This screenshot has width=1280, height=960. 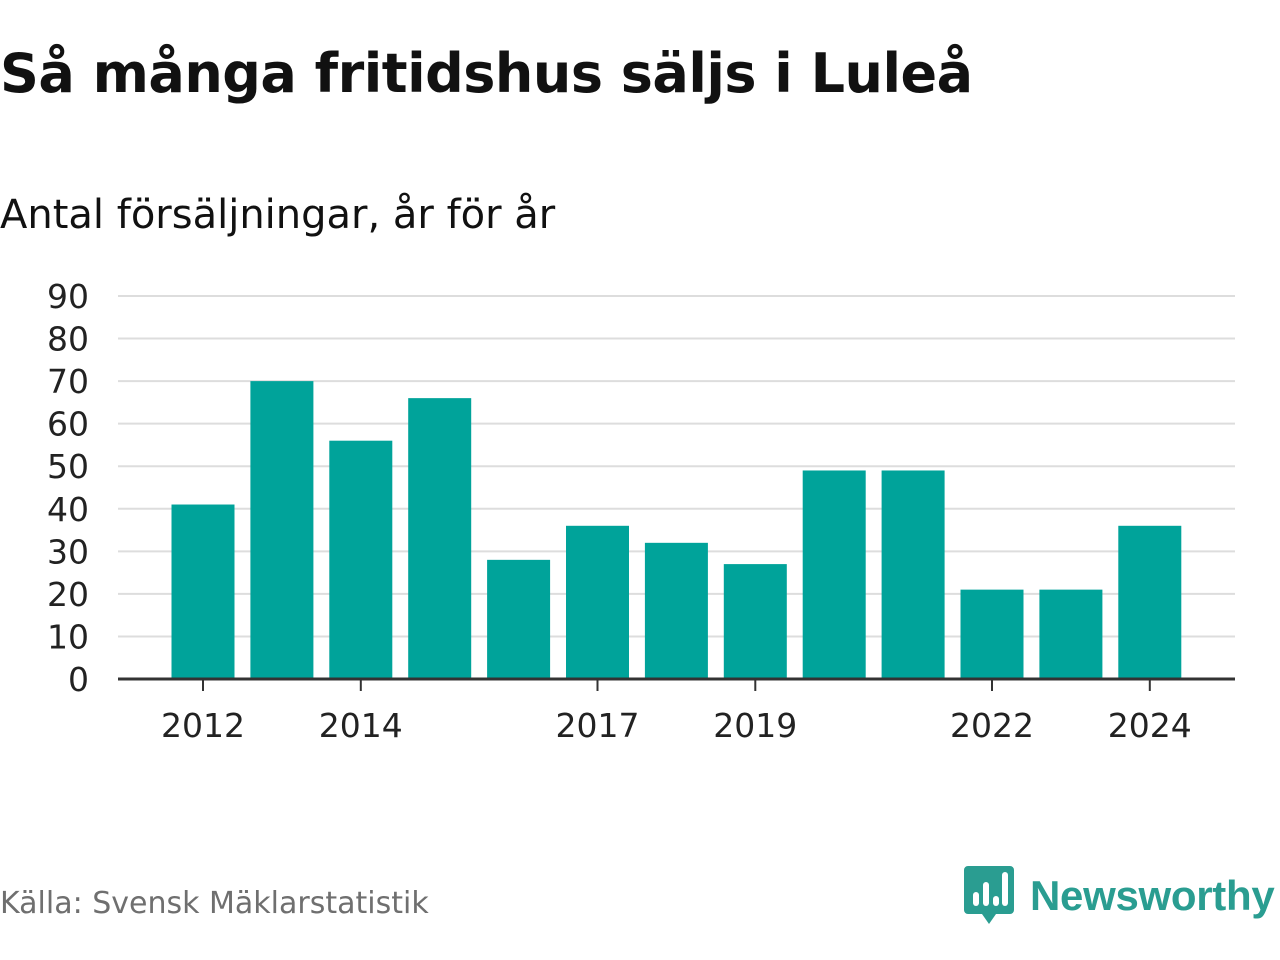 What do you see at coordinates (68, 594) in the screenshot?
I see `y-tick-label: 20` at bounding box center [68, 594].